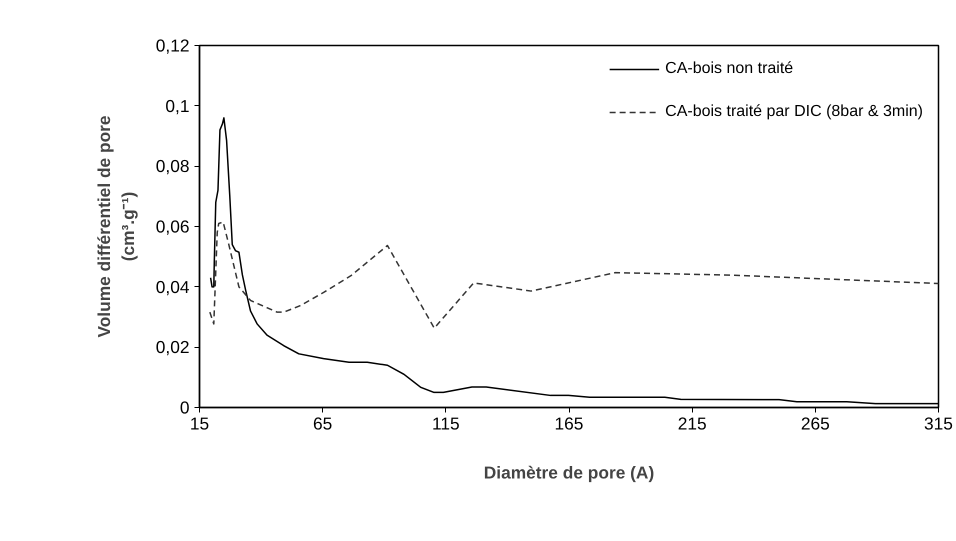 The width and height of the screenshot is (956, 541). I want to click on y-tick-label: 0,08, so click(173, 166).